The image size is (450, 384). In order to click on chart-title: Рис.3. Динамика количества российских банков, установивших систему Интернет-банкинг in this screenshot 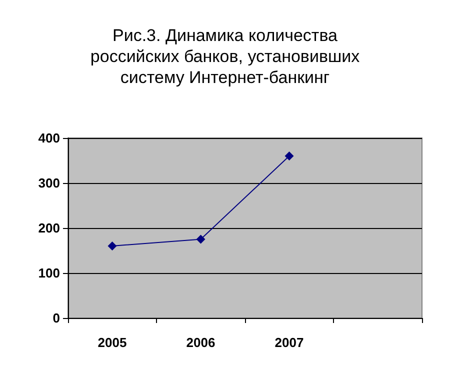, I will do `click(225, 56)`.